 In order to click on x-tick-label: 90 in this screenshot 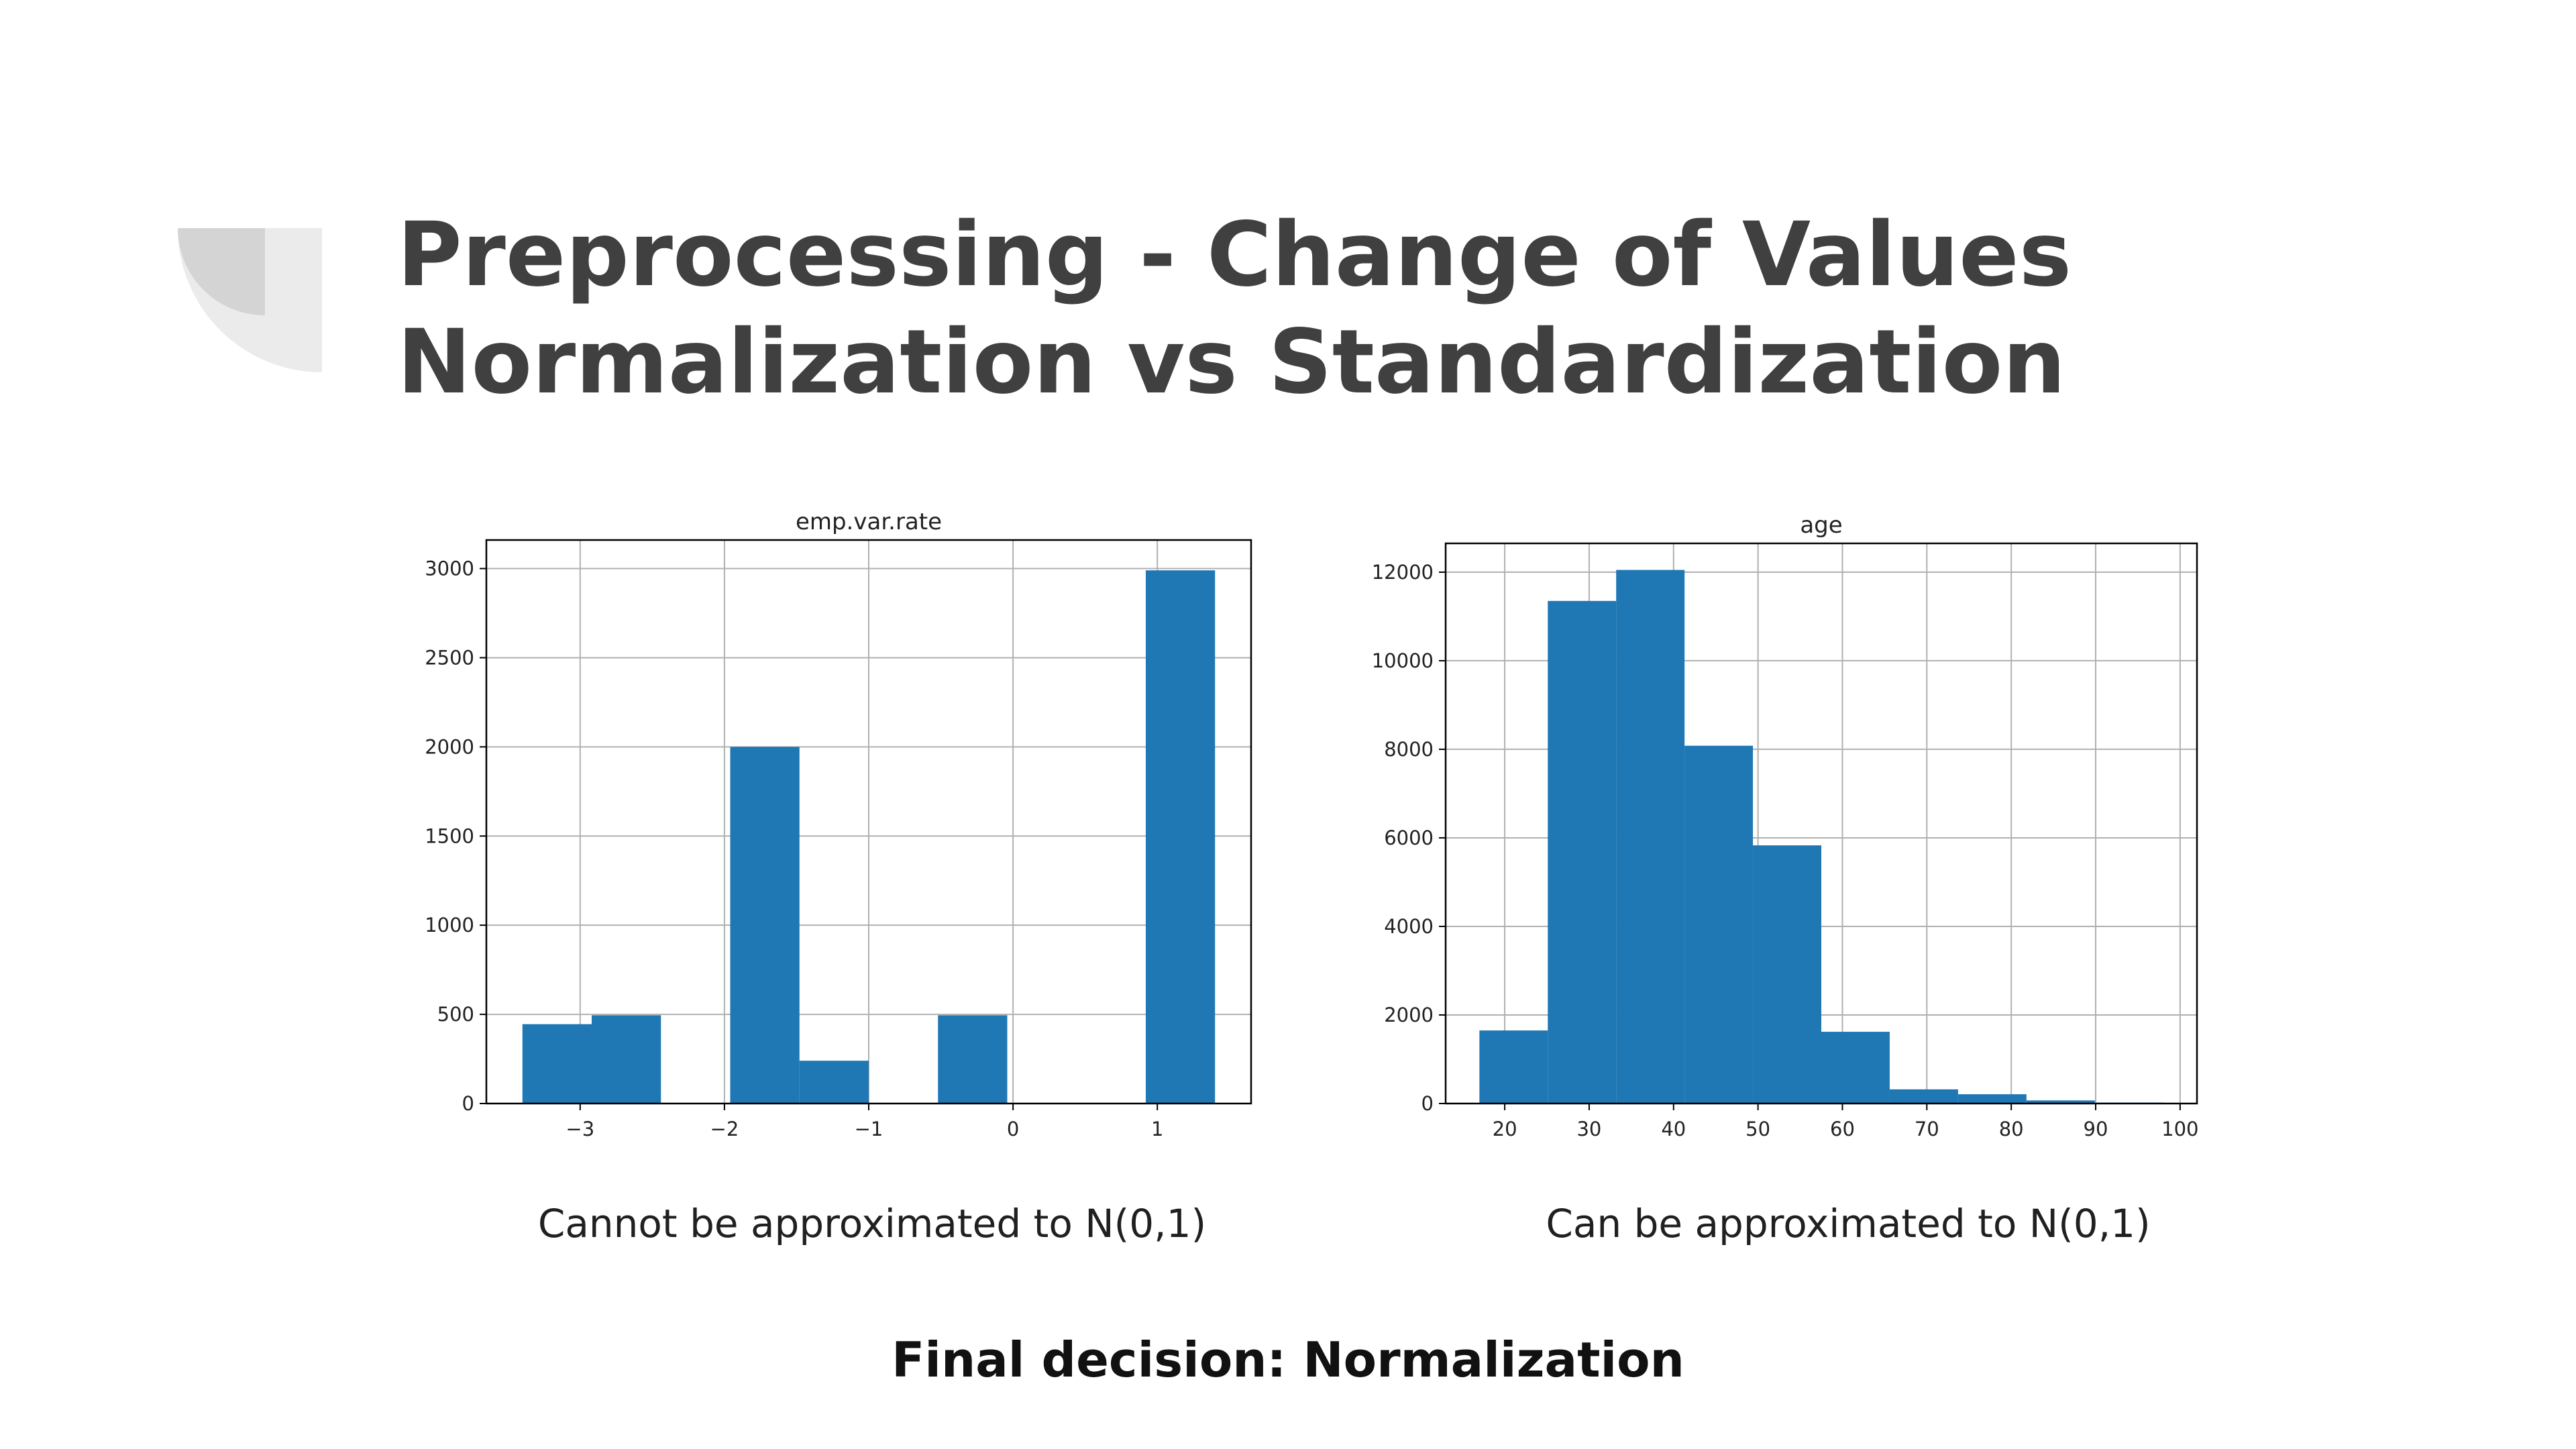, I will do `click(2096, 1129)`.